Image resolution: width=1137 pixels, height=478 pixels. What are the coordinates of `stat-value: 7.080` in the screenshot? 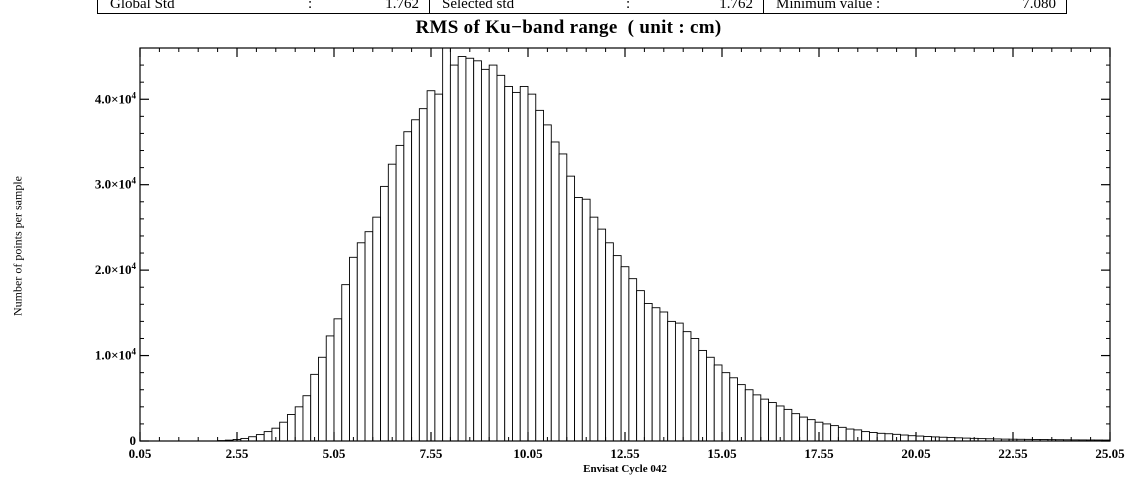 It's located at (1039, 6).